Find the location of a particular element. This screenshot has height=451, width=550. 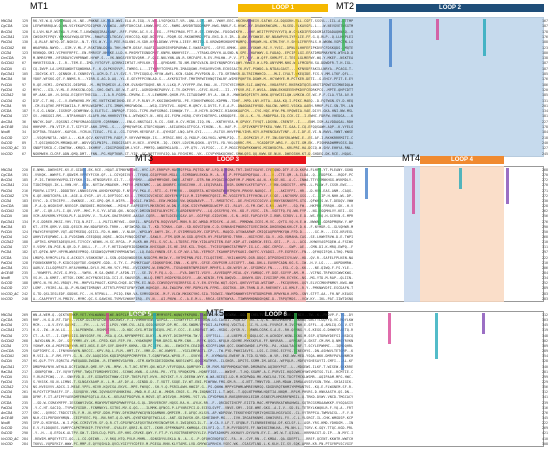

end-position: 176 is located at coordinates (545, 79).